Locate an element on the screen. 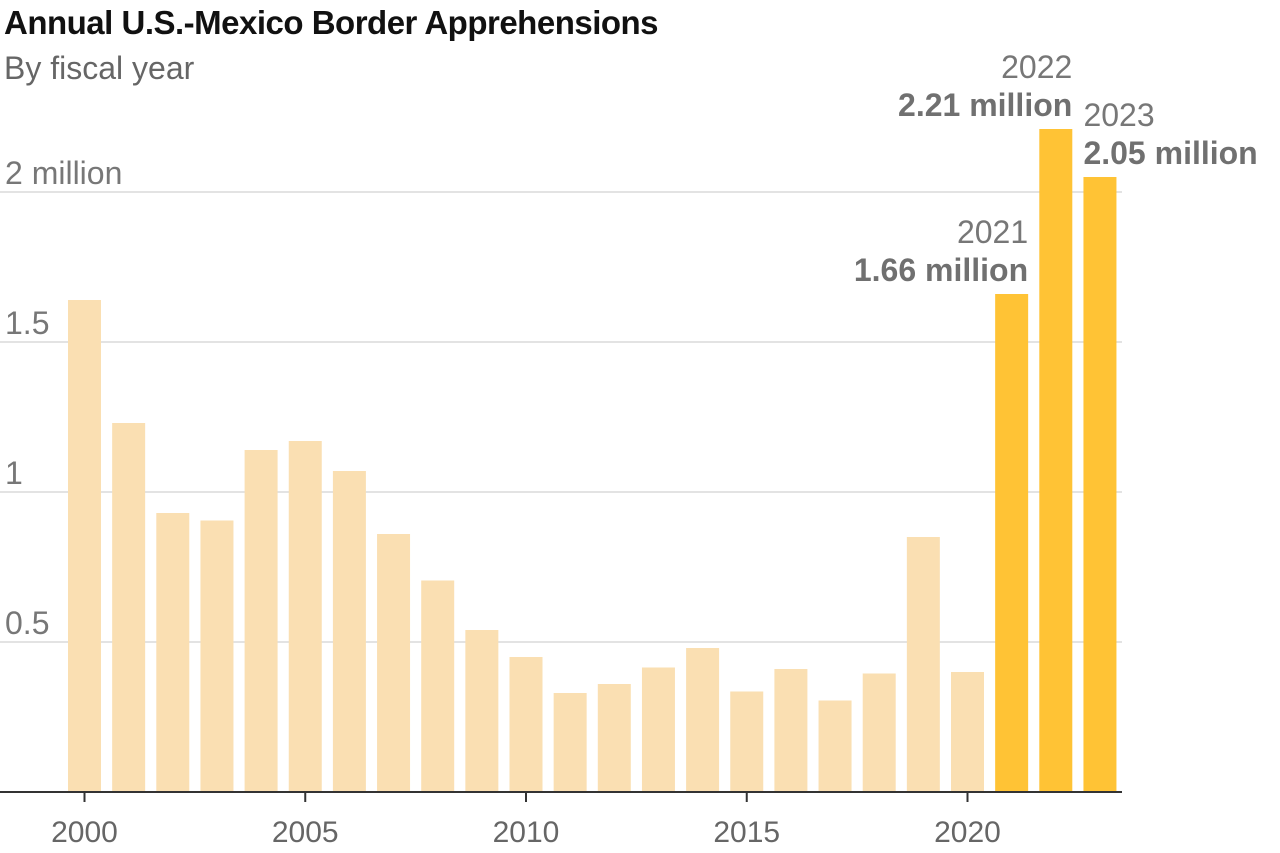 This screenshot has height=853, width=1280. bar-2007 is located at coordinates (394, 663).